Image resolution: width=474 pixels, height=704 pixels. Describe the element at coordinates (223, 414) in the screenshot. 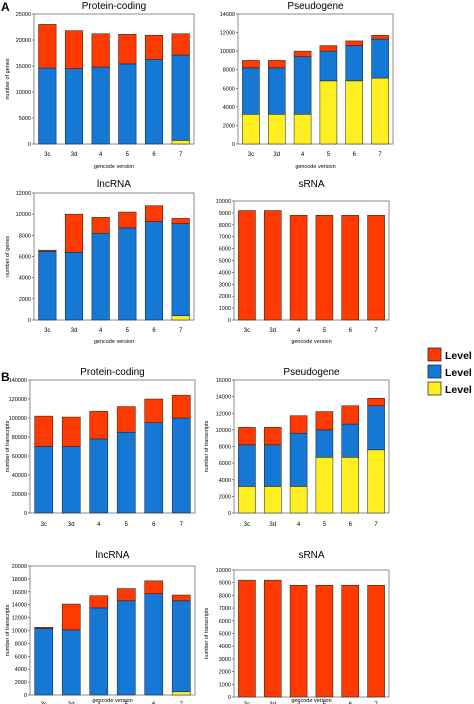

I see `y-tick-label: 12000` at that location.